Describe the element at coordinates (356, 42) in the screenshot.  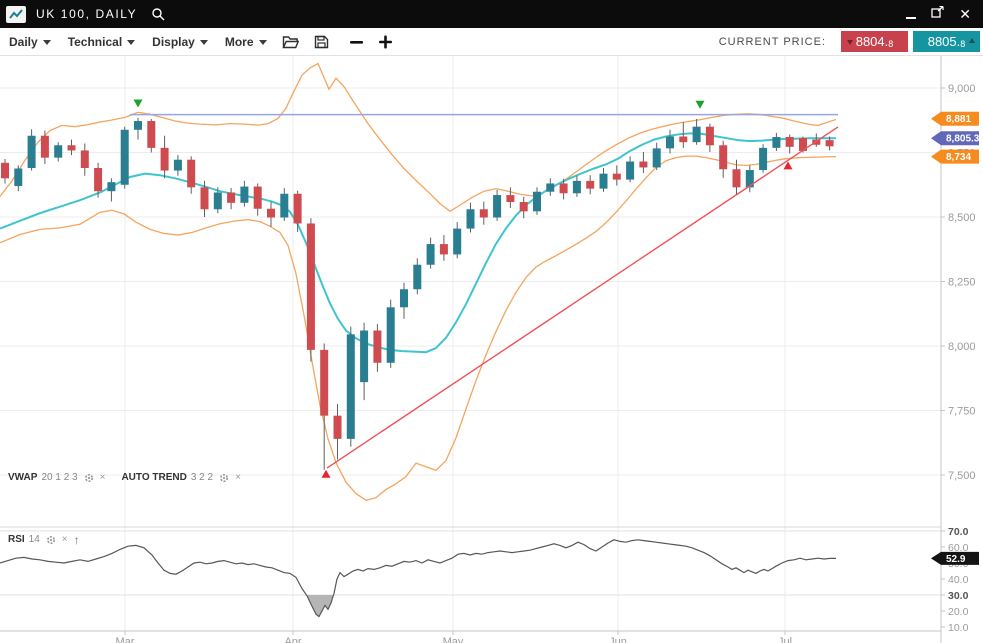
I see `zoom-out-icon` at that location.